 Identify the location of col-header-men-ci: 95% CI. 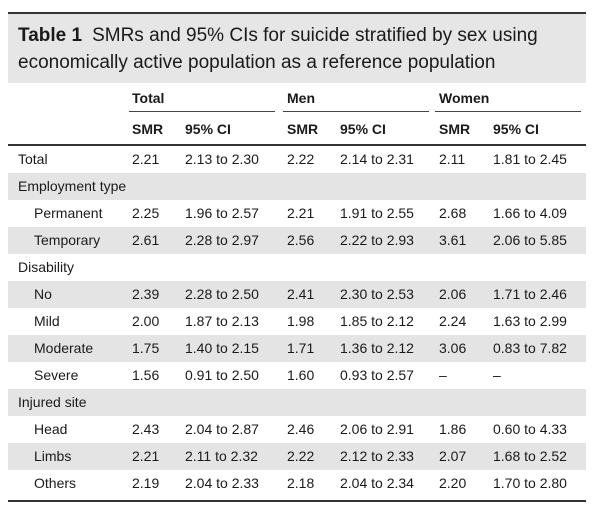
(363, 129).